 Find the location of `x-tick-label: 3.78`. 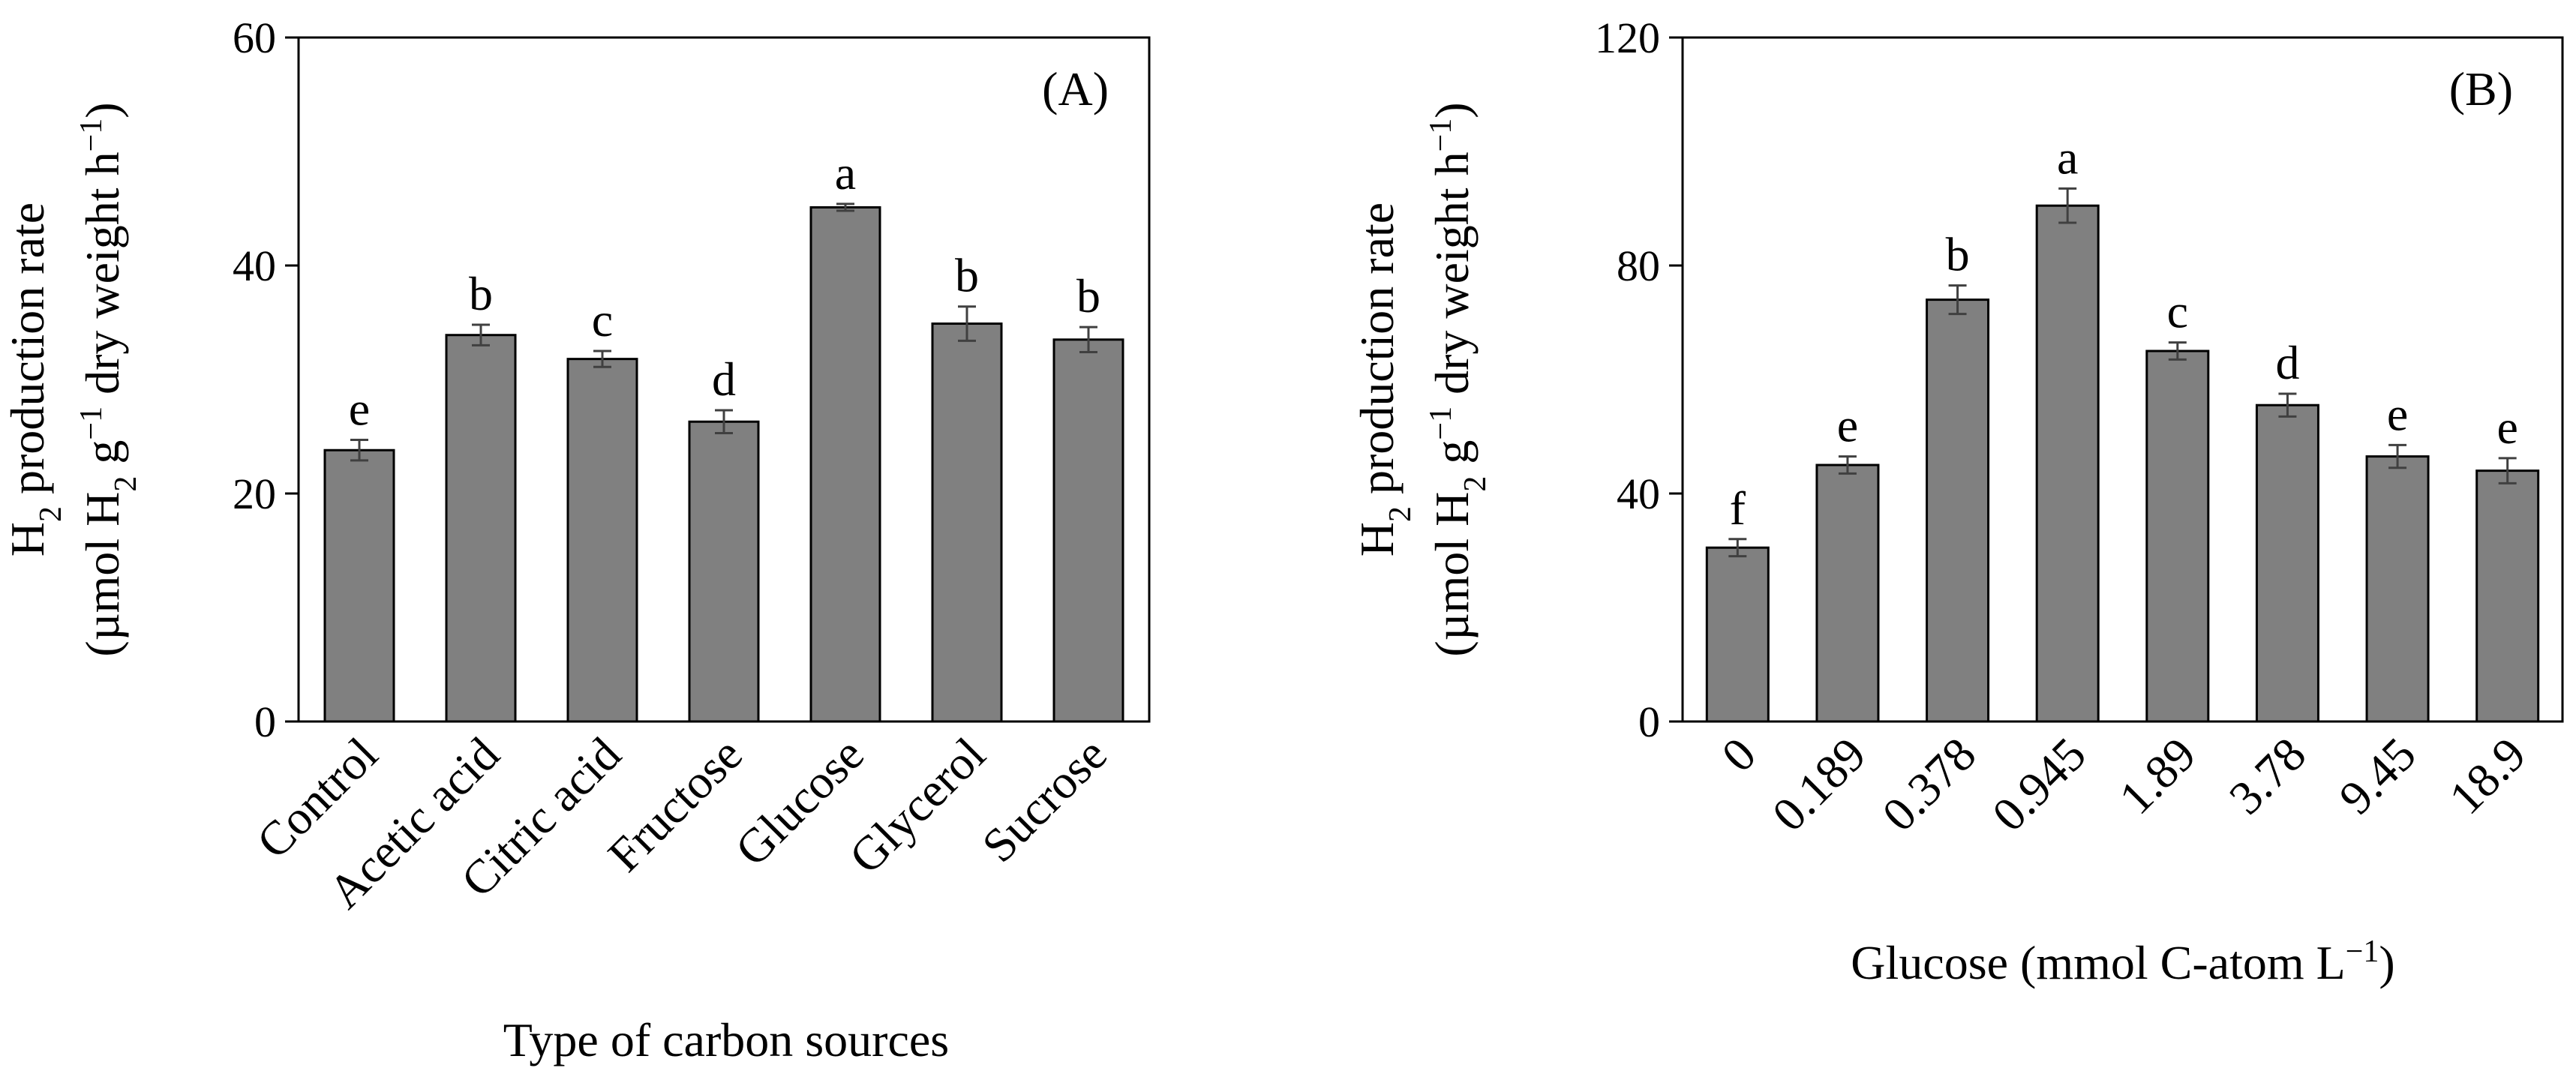

x-tick-label: 3.78 is located at coordinates (2267, 776).